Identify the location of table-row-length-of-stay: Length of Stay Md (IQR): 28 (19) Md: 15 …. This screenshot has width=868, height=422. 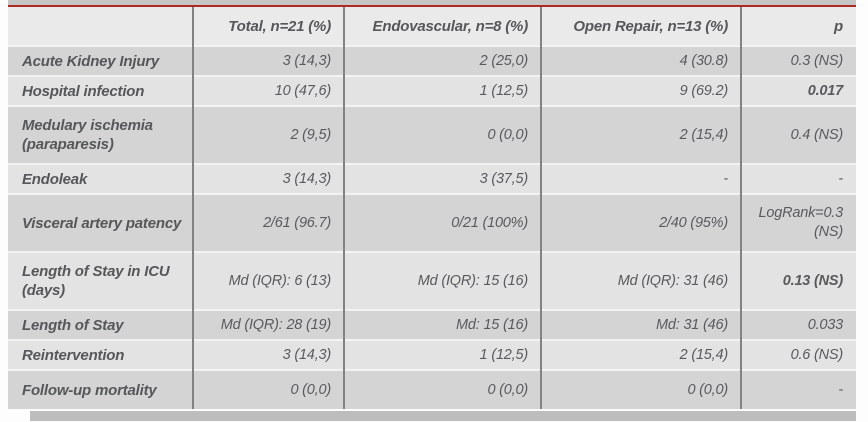
(432, 325).